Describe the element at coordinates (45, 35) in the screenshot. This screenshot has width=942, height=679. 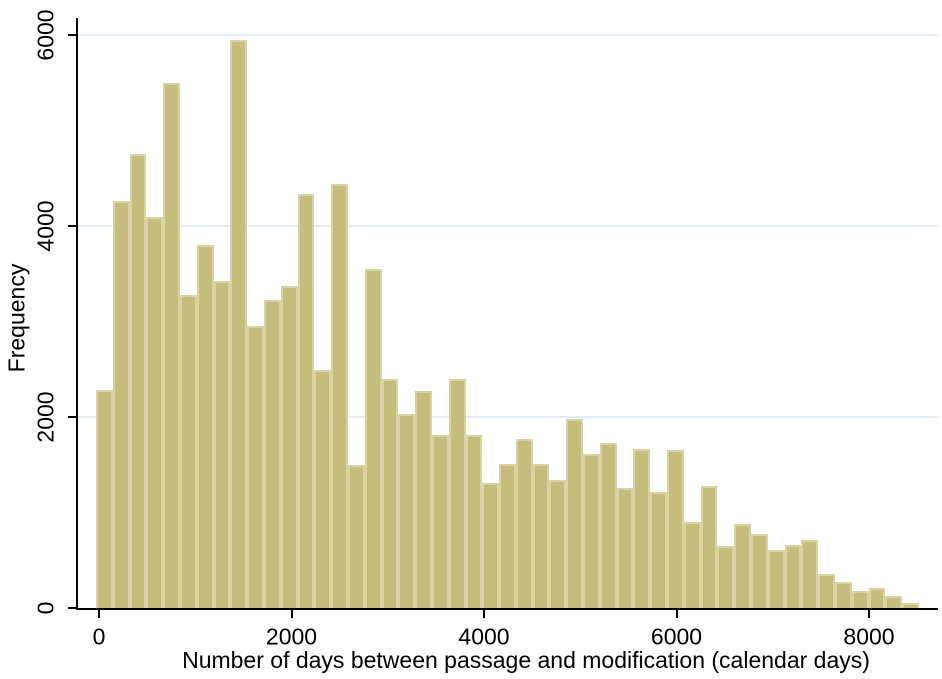
I see `y-tick-label: 6000` at that location.